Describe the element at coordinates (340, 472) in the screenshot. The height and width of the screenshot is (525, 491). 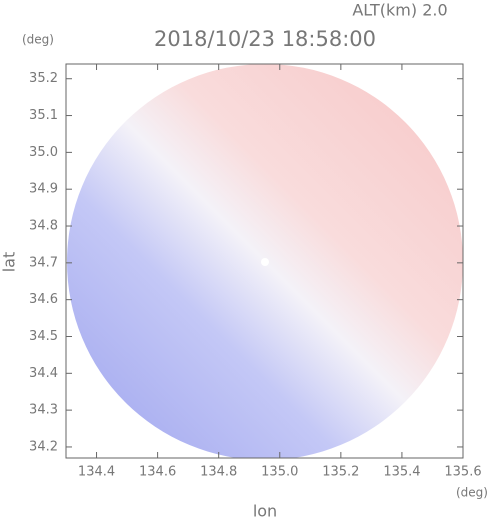
I see `x-tick-label: 135.2` at that location.